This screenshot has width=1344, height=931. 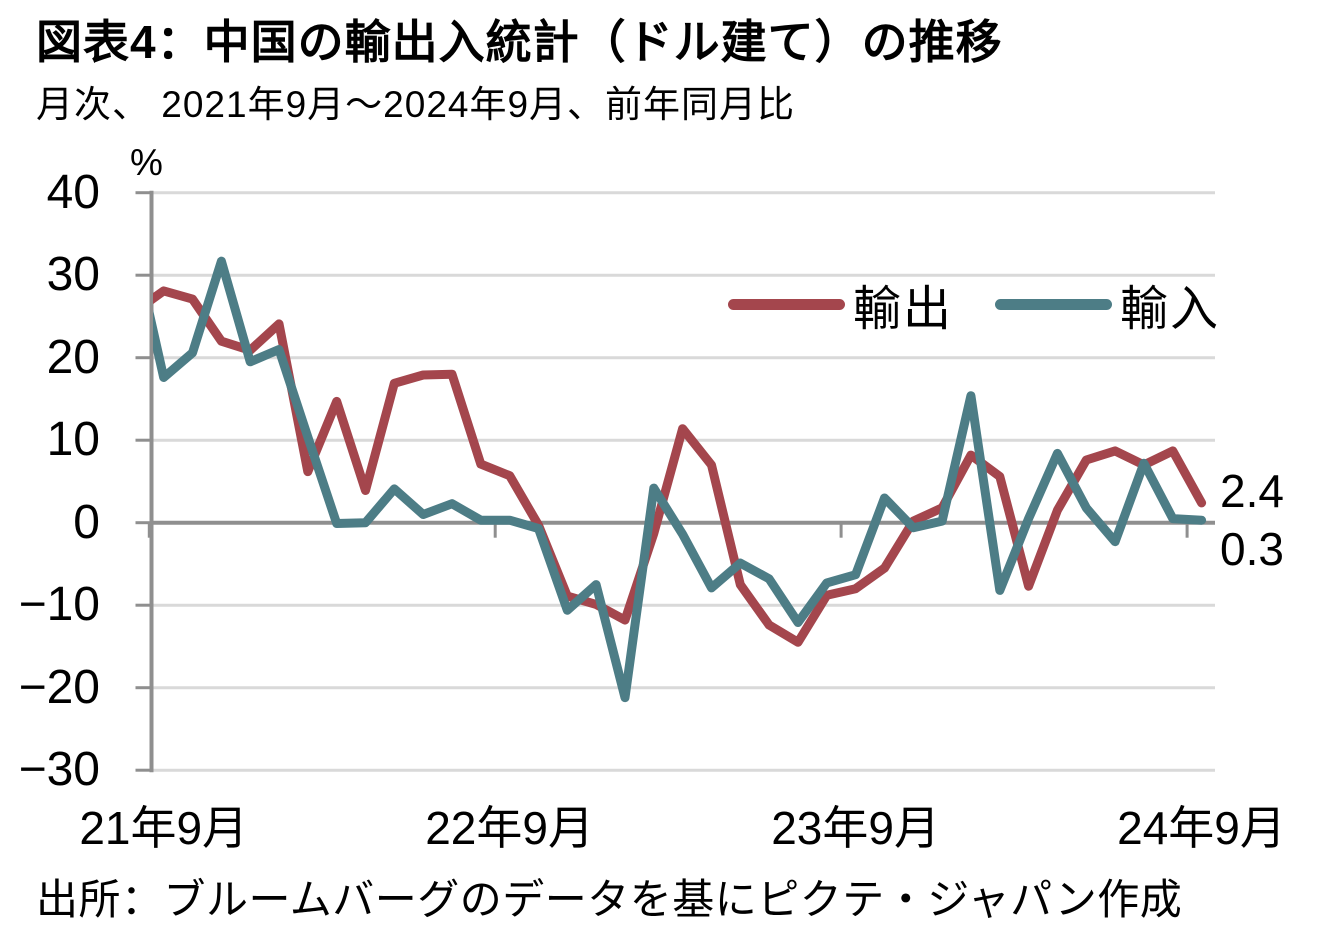 I want to click on legend-label-imports: 輸入, so click(x=1170, y=309).